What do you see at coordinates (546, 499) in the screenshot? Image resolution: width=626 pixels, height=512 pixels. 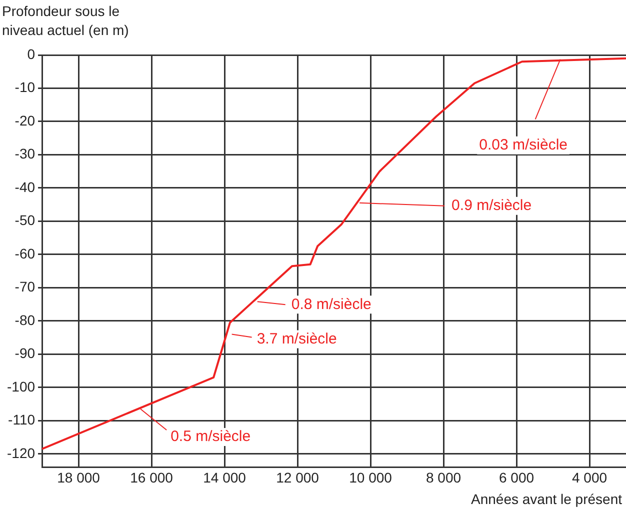 I see `x-axis-title: Années avant le présent` at bounding box center [546, 499].